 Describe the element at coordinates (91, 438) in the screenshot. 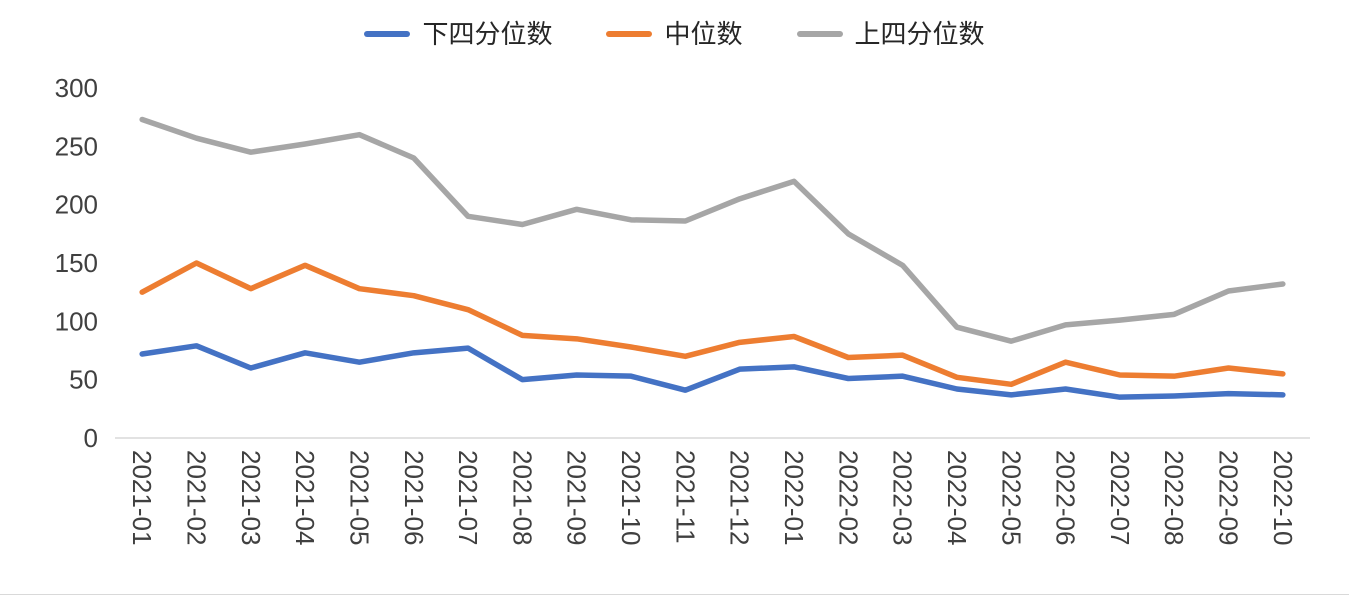

I see `y-tick-label: 0` at that location.